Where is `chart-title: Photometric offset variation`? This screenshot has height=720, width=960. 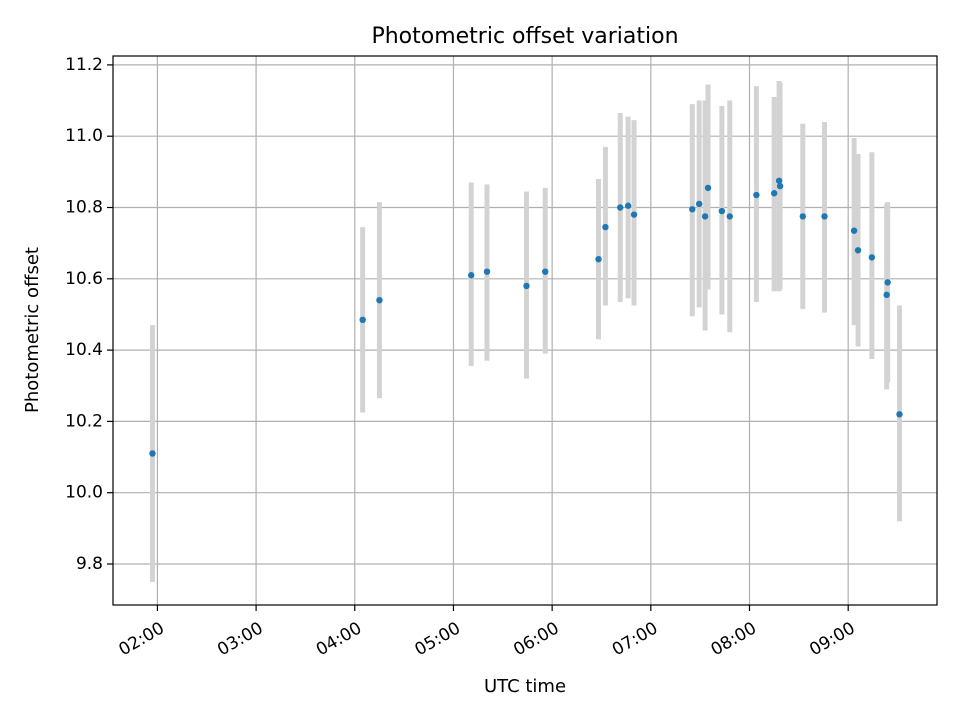
chart-title: Photometric offset variation is located at coordinates (524, 36).